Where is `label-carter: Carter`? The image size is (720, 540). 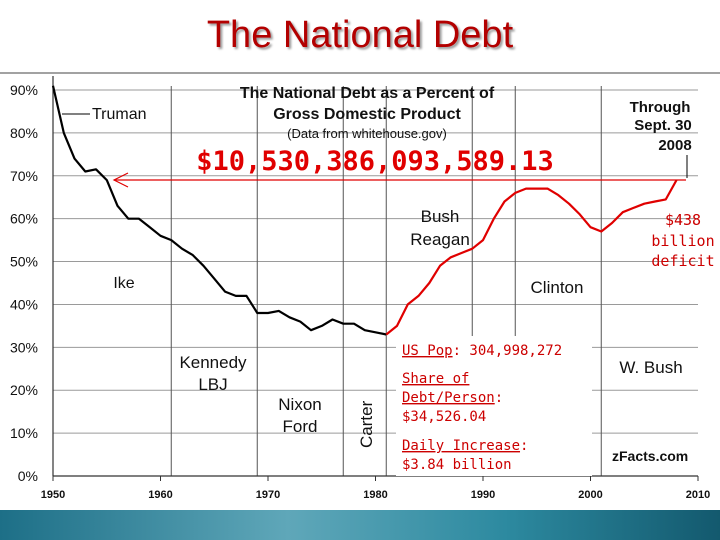
label-carter: Carter is located at coordinates (366, 424).